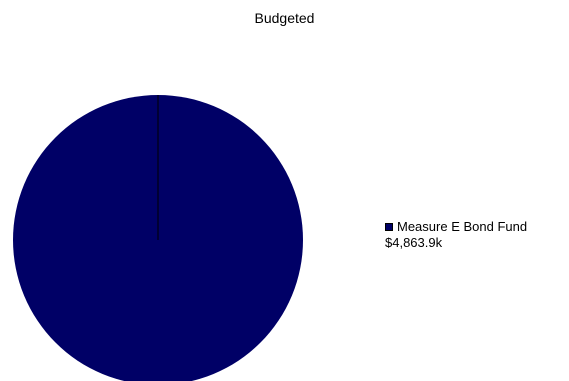 Image resolution: width=569 pixels, height=381 pixels. I want to click on legend-swatch-measure-e-bond-fund, so click(389, 227).